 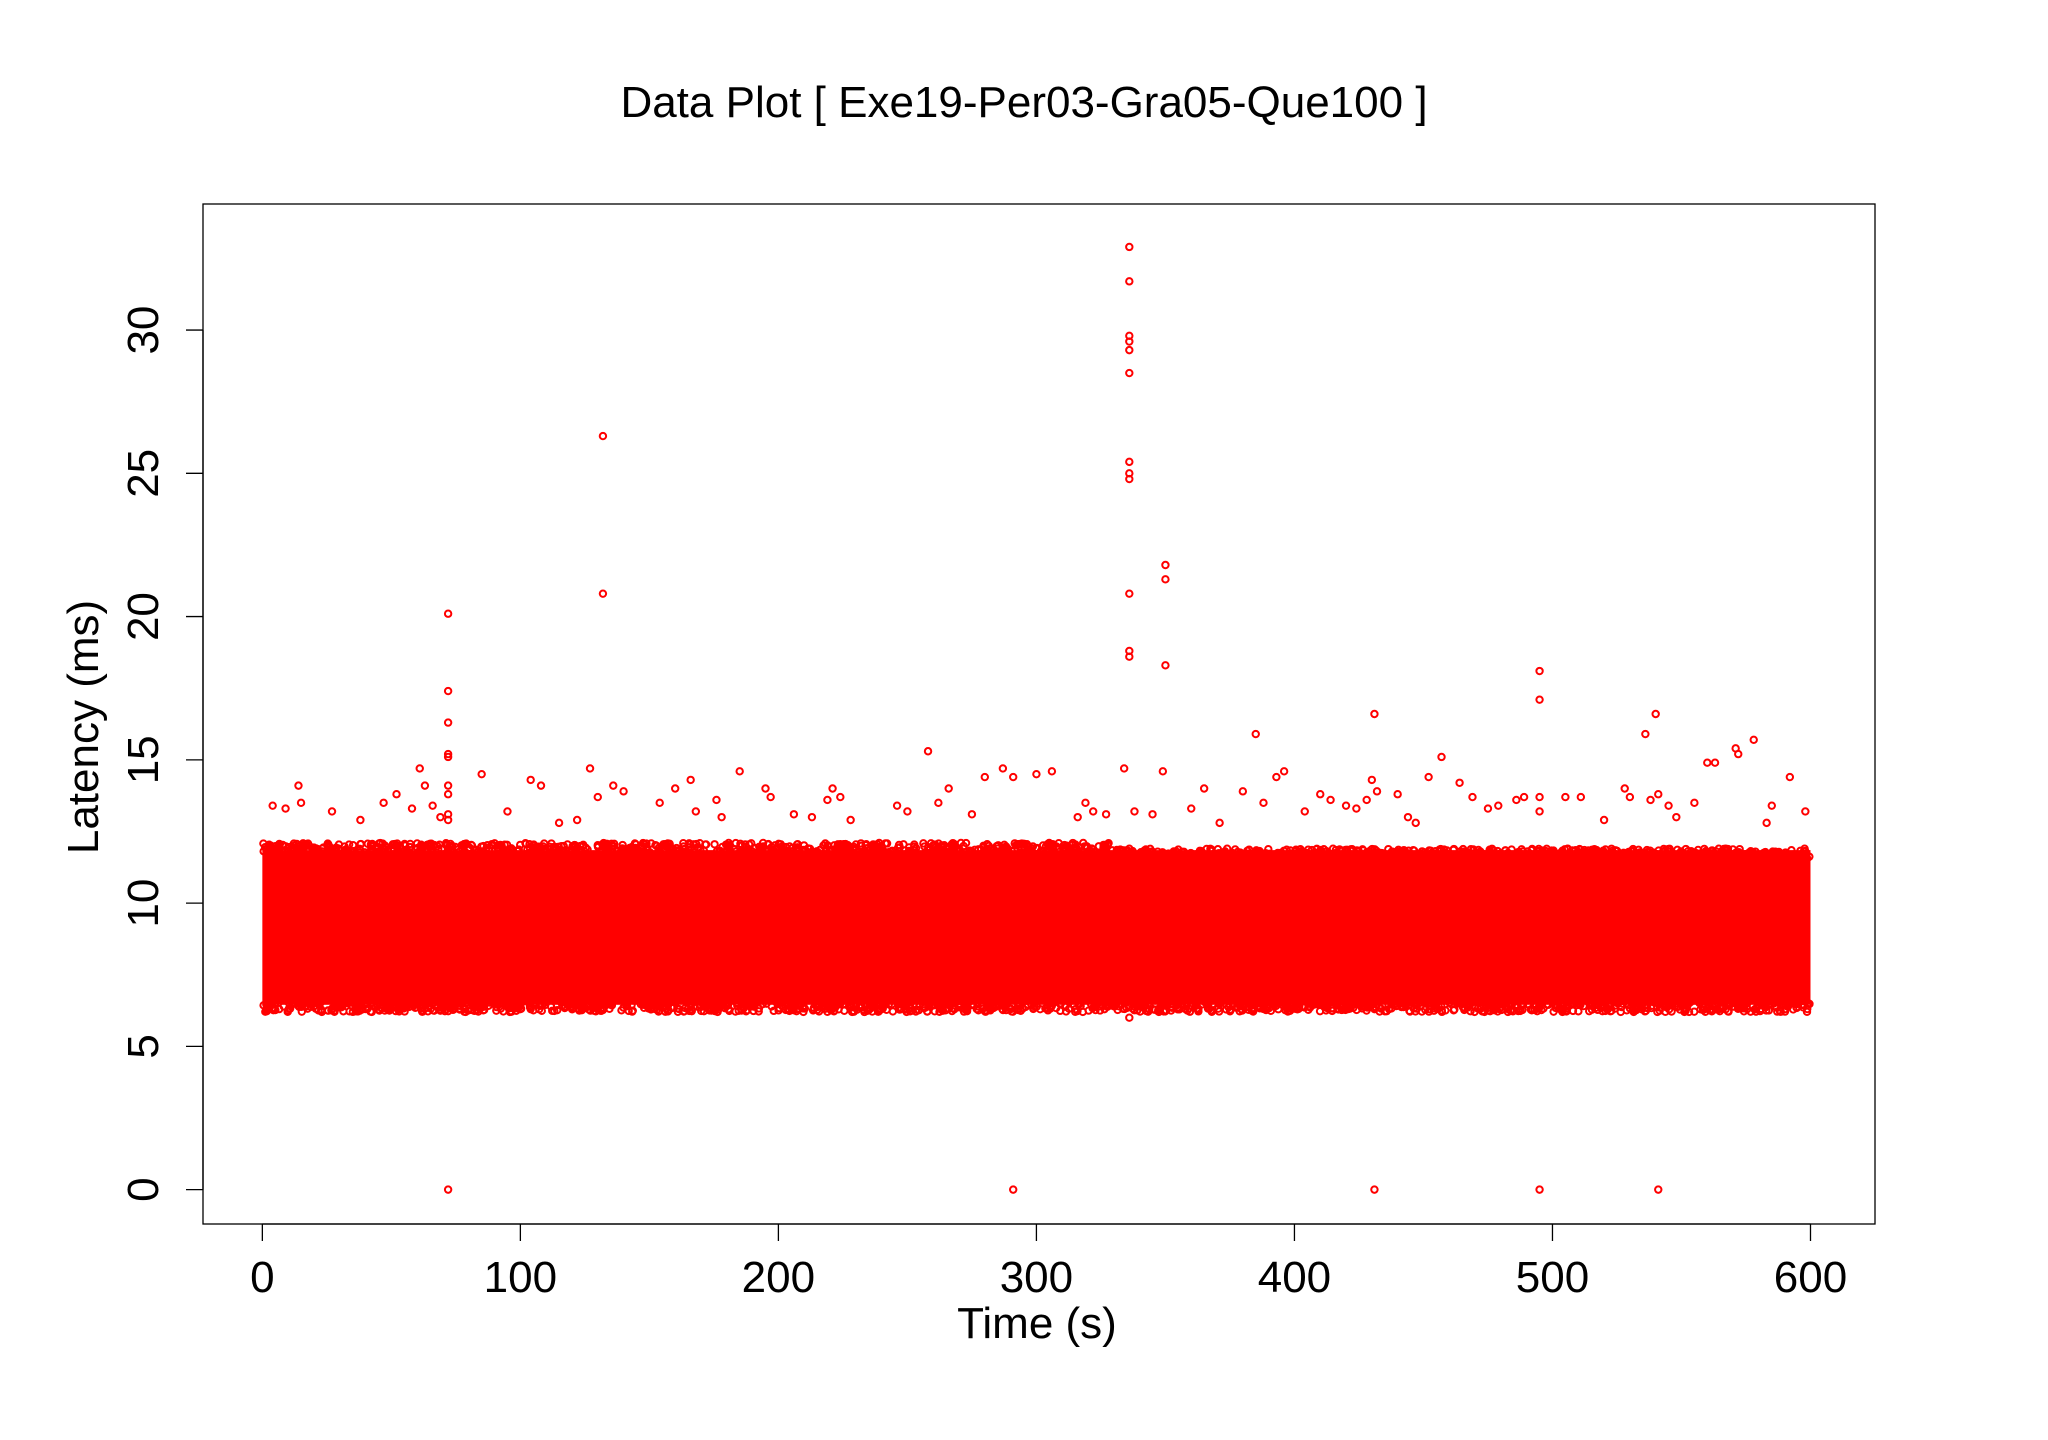 What do you see at coordinates (1036, 927) in the screenshot?
I see `dense-point-band` at bounding box center [1036, 927].